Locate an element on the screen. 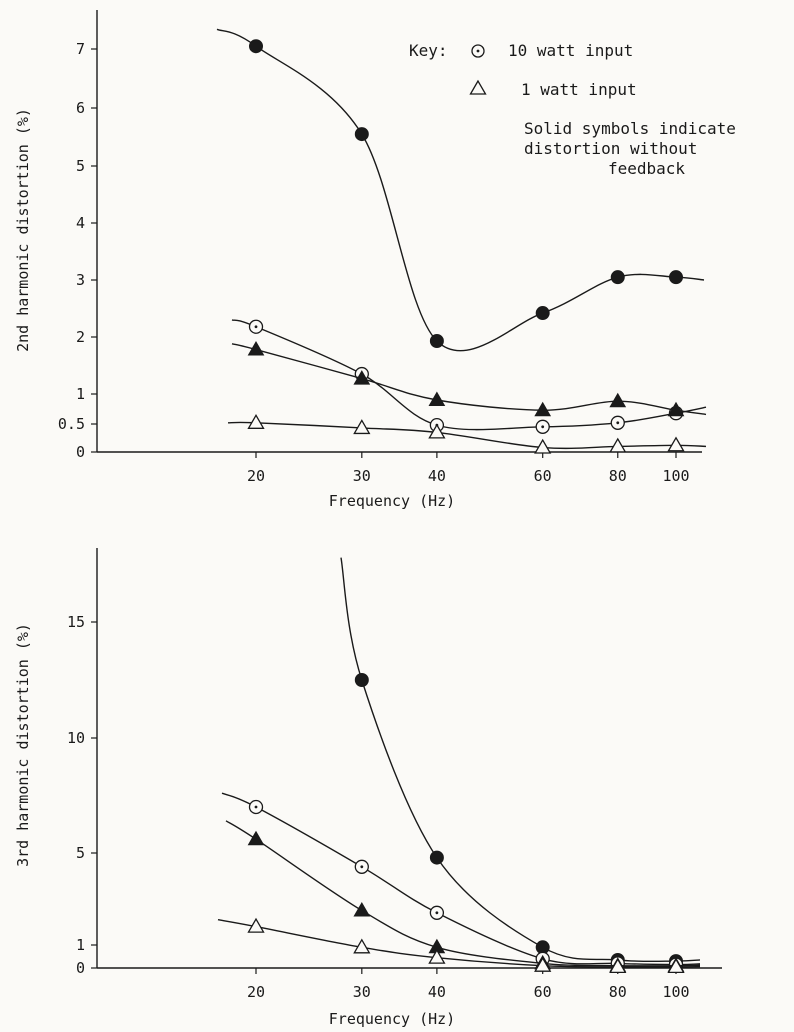  y-tick-label-2nd-5: 4 is located at coordinates (80, 223).